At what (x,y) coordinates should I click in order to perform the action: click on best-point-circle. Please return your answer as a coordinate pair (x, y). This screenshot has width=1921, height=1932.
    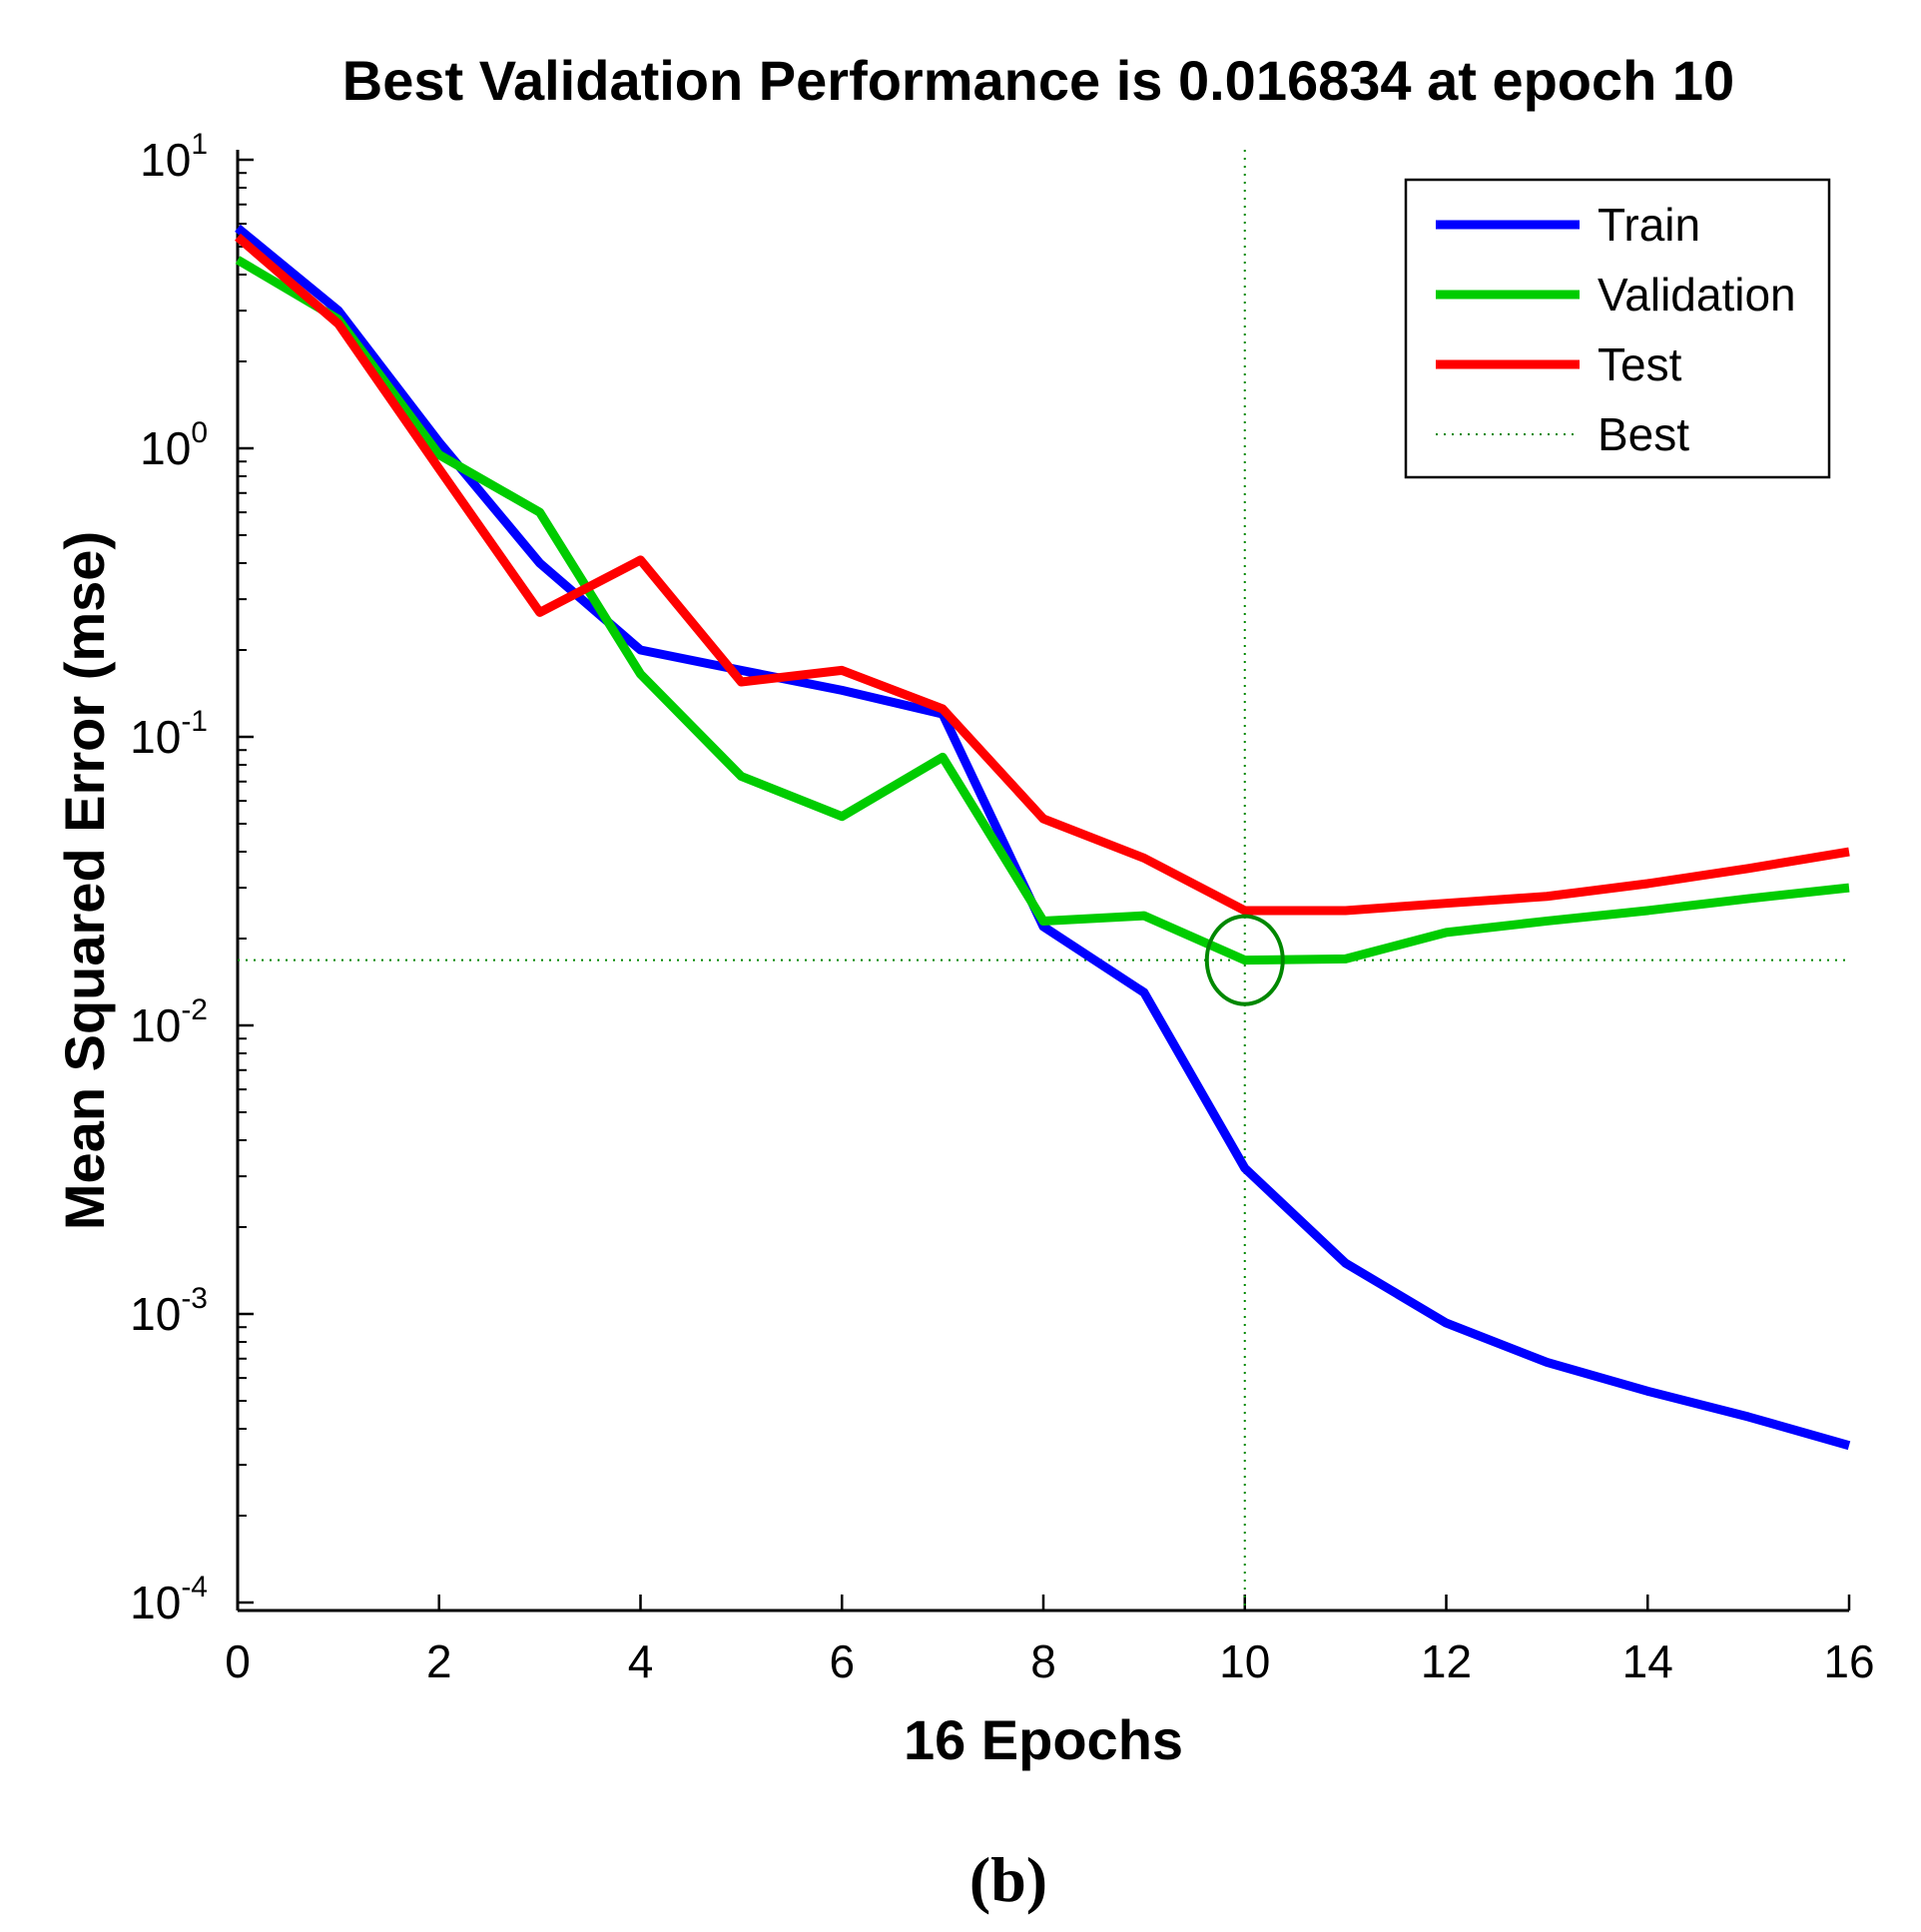
    Looking at the image, I should click on (1244, 960).